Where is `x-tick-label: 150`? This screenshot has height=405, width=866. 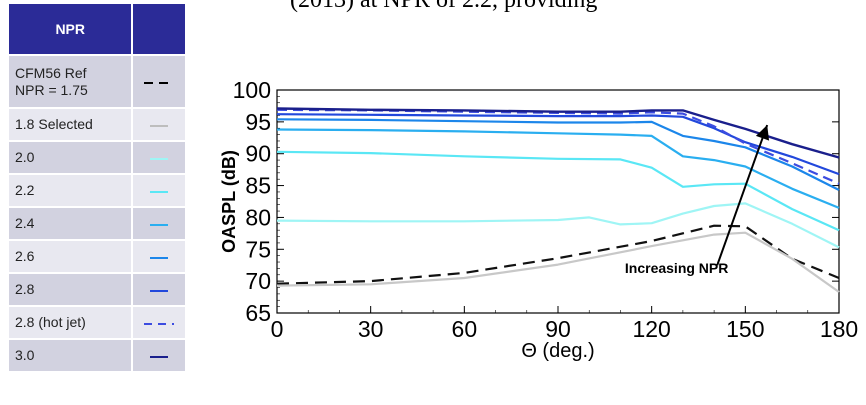
x-tick-label: 150 is located at coordinates (745, 329).